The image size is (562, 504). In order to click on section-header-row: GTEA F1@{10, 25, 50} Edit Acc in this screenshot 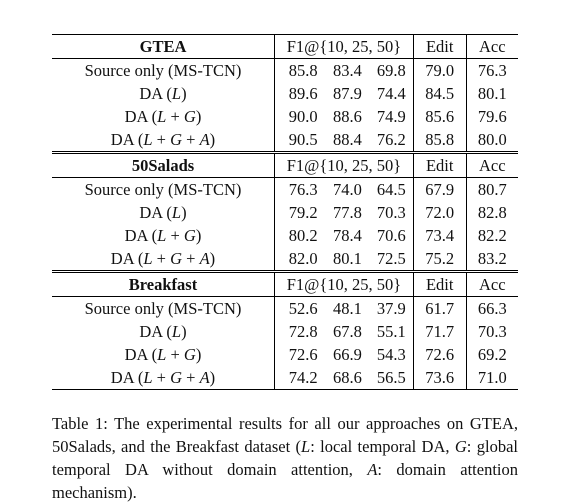, I will do `click(285, 46)`.